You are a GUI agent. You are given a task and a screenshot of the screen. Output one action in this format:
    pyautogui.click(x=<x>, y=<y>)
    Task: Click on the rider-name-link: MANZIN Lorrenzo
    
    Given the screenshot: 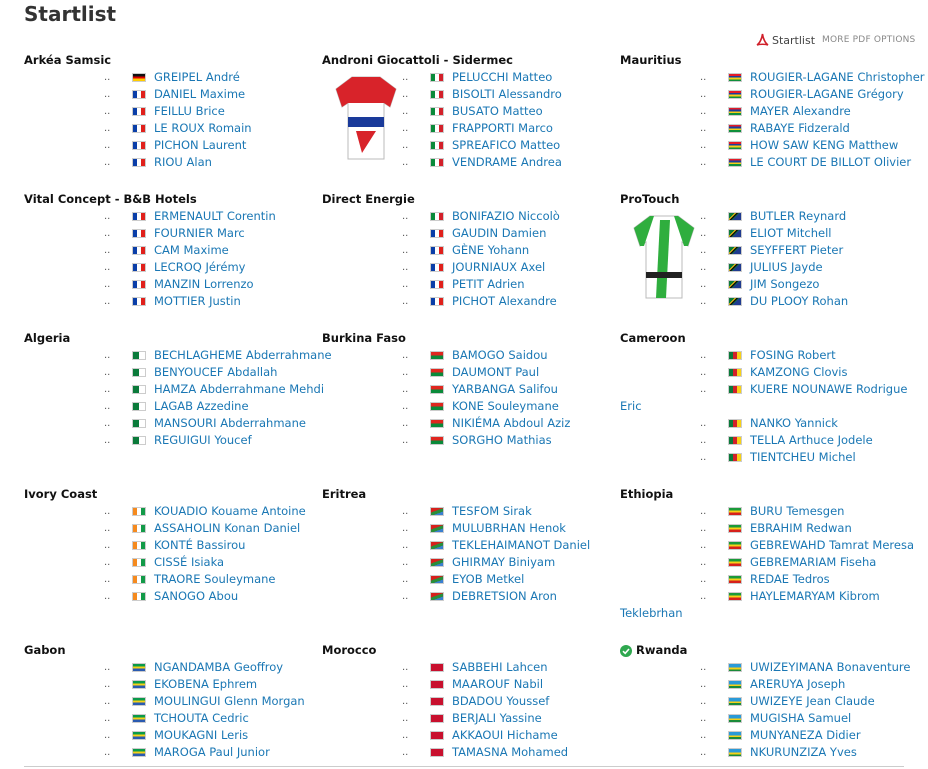 What is the action you would take?
    pyautogui.click(x=204, y=284)
    